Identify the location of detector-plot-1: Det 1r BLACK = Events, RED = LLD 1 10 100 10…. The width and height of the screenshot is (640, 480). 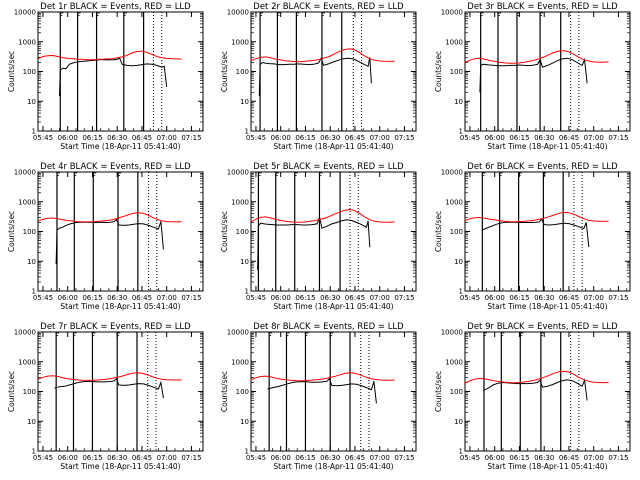
(105, 76).